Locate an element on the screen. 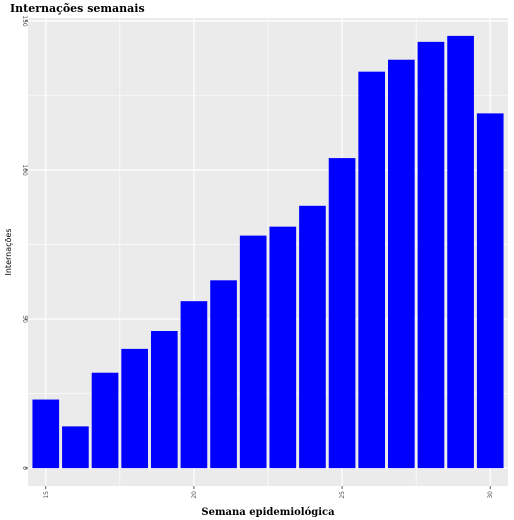 The image size is (514, 520). x-axis-ticks: 15 20 25 30 is located at coordinates (268, 492).